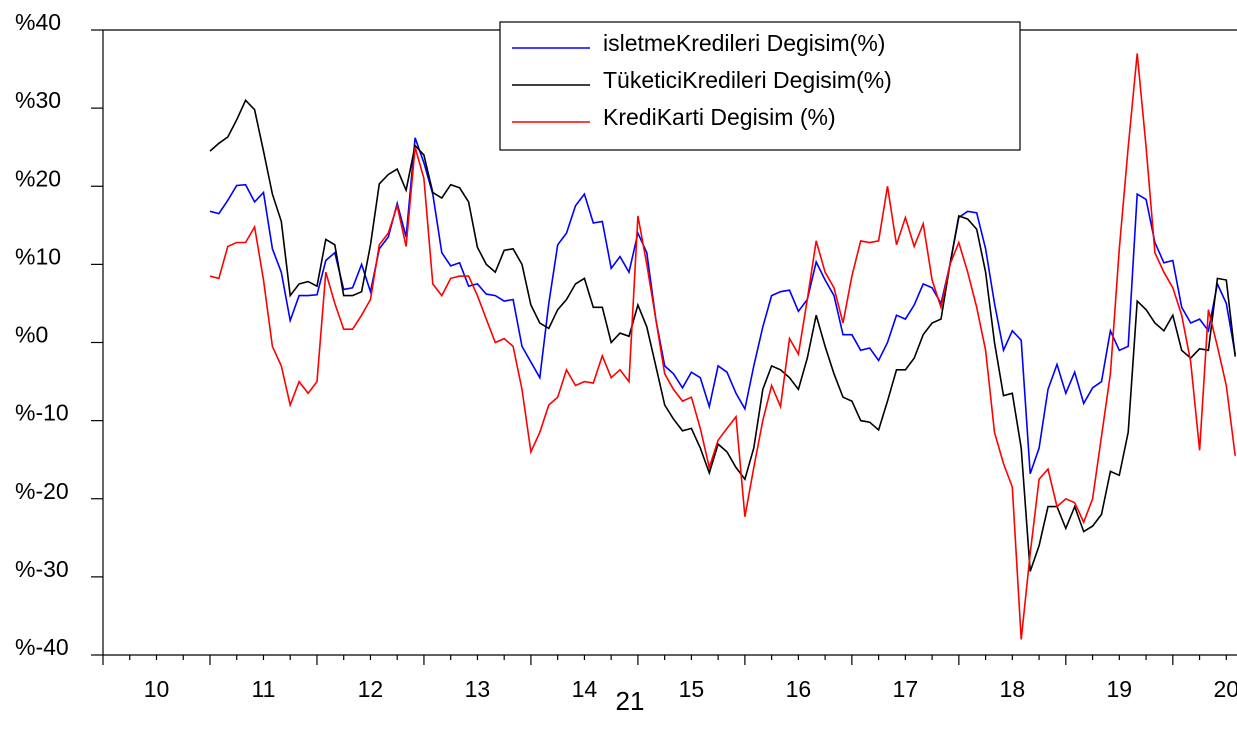  What do you see at coordinates (585, 689) in the screenshot?
I see `x-tick-label: 14` at bounding box center [585, 689].